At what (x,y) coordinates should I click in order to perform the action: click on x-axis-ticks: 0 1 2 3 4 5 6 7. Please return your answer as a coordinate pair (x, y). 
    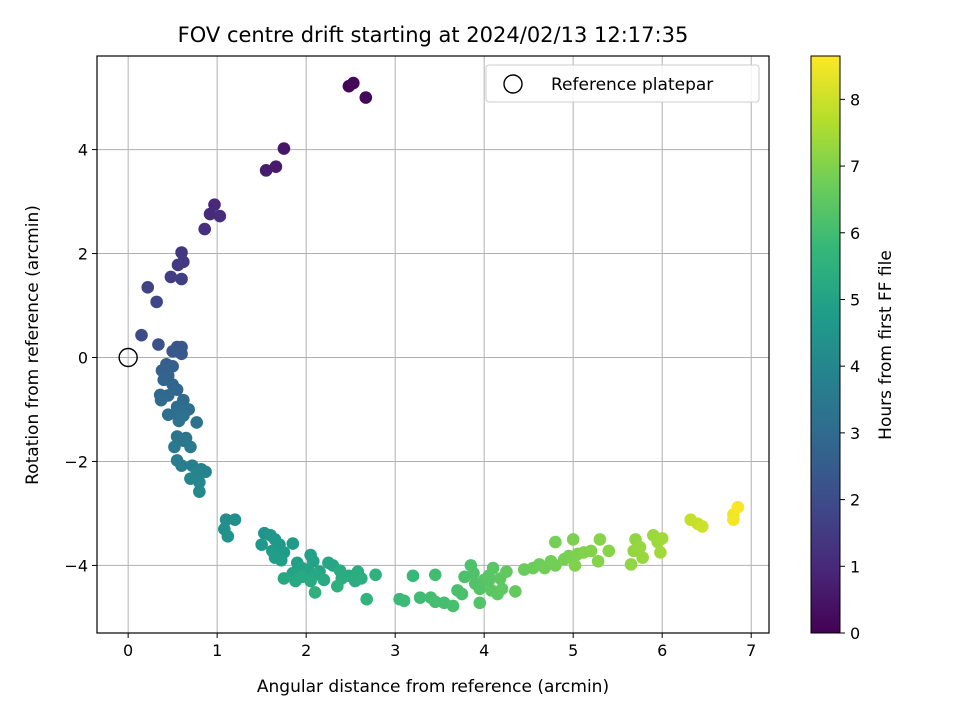
    Looking at the image, I should click on (439, 646).